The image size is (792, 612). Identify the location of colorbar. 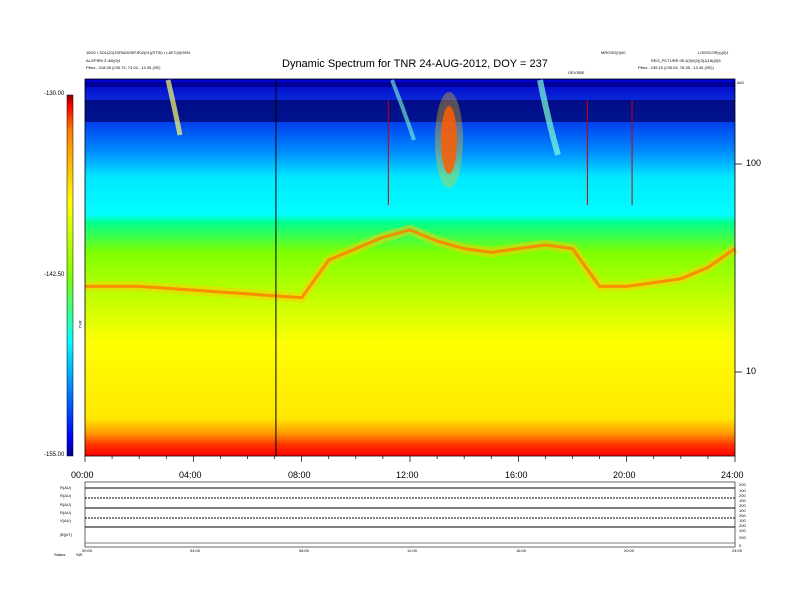
(70, 275).